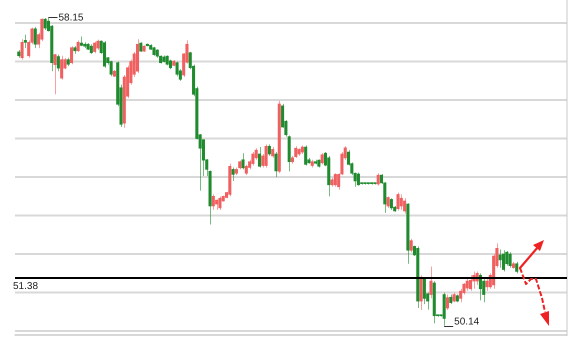 Image resolution: width=577 pixels, height=345 pixels. Describe the element at coordinates (25, 286) in the screenshot. I see `ref-line-label: 51.38` at that location.